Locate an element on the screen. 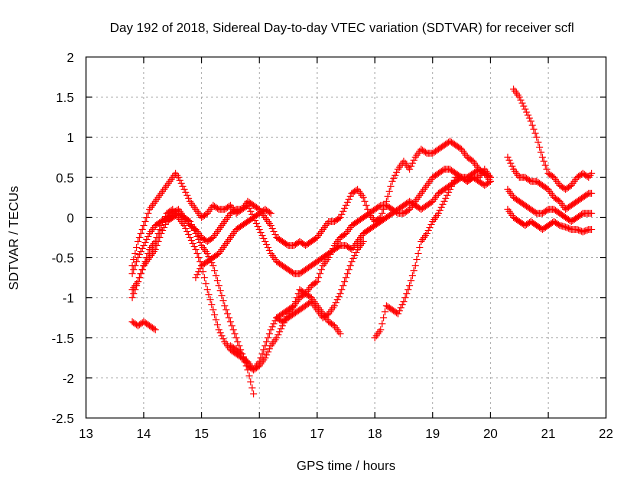 This screenshot has width=640, height=480. y-tick-label: -2 is located at coordinates (68, 378).